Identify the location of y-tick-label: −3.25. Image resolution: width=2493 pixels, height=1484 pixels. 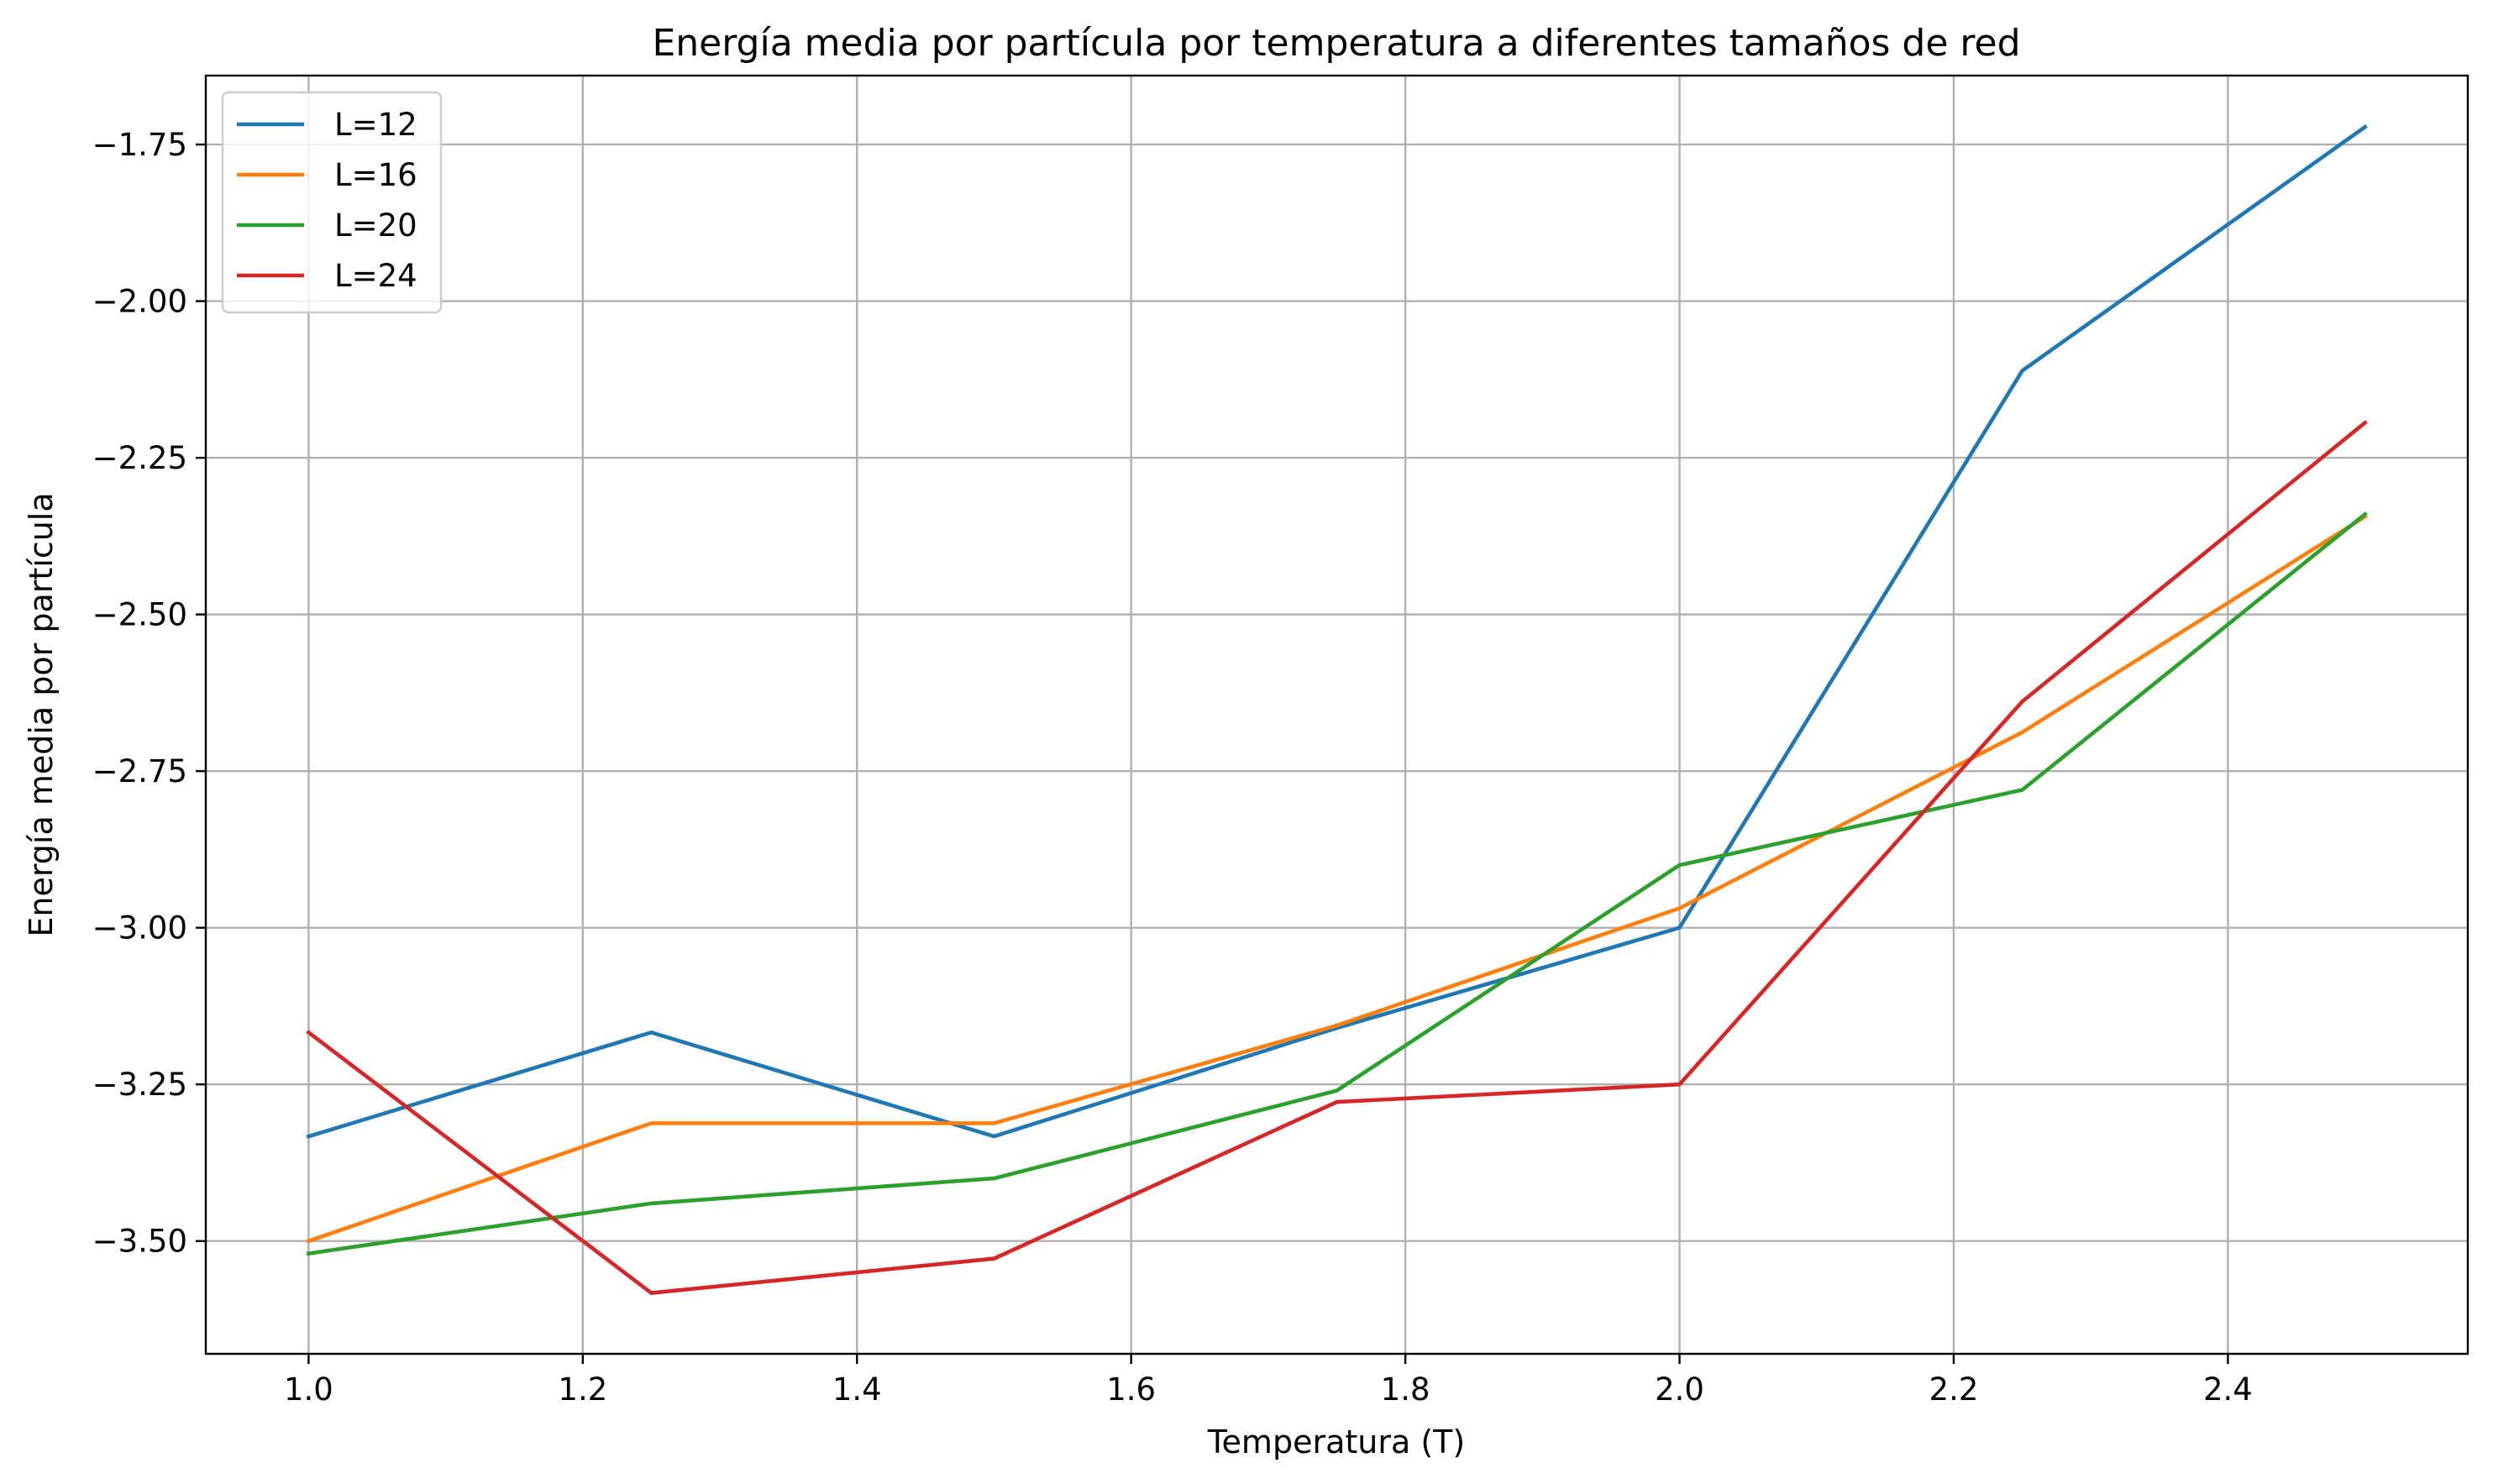
(139, 1085).